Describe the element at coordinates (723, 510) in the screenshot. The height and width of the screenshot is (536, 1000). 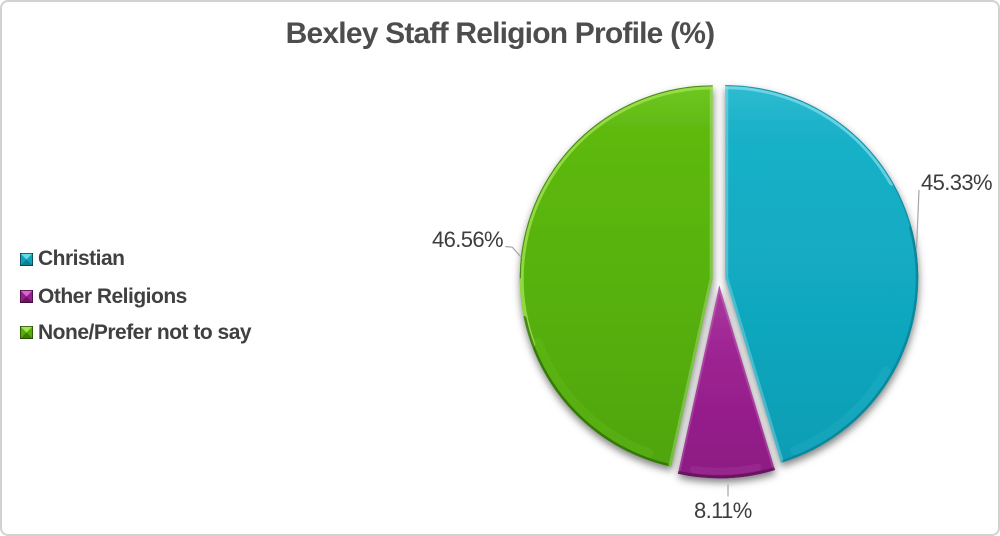
I see `svg-text: 8.11%` at that location.